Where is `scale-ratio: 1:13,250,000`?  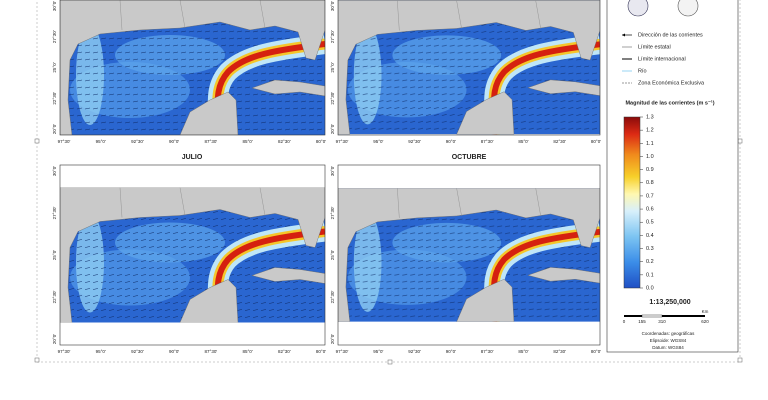 scale-ratio: 1:13,250,000 is located at coordinates (669, 302).